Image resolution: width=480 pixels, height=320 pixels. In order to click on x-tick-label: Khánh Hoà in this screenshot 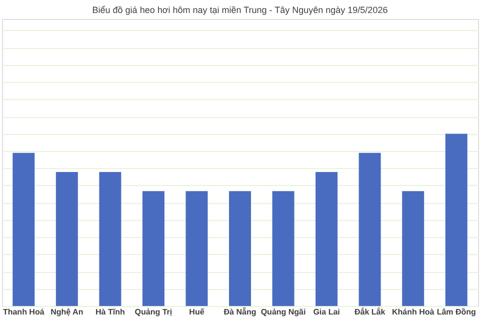, I will do `click(413, 312)`.